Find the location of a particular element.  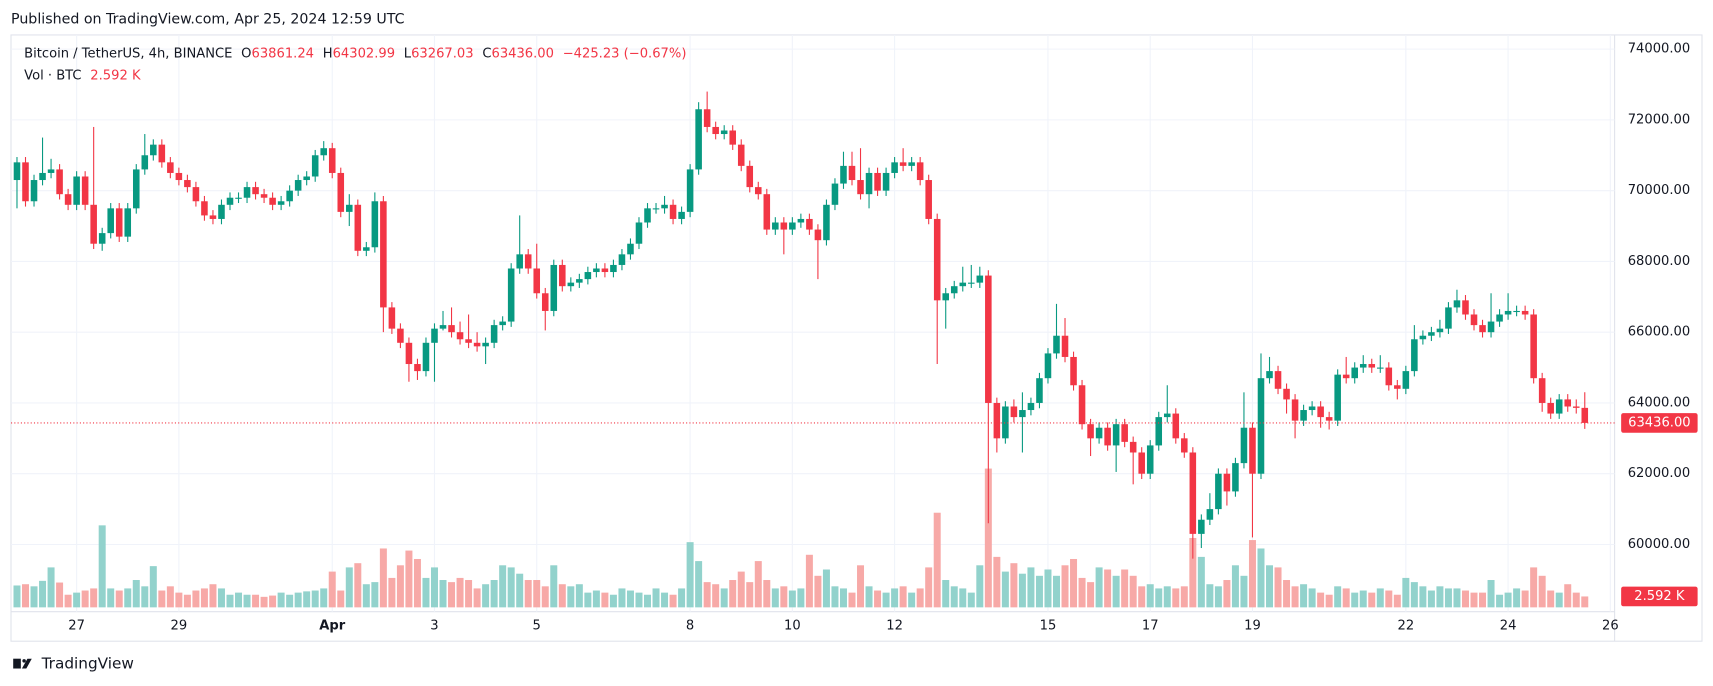

brand-name: TradingView is located at coordinates (87, 664).